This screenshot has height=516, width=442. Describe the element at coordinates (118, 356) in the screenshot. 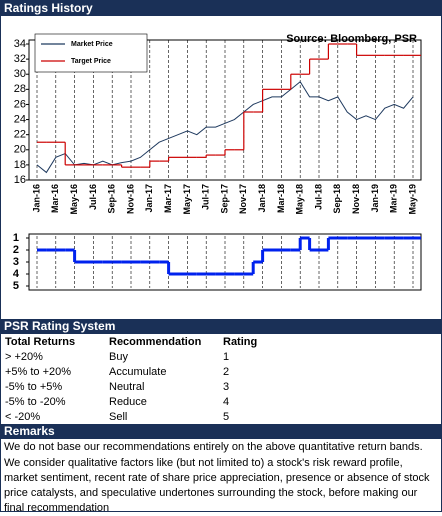

I see `table-cell: Buy` at that location.